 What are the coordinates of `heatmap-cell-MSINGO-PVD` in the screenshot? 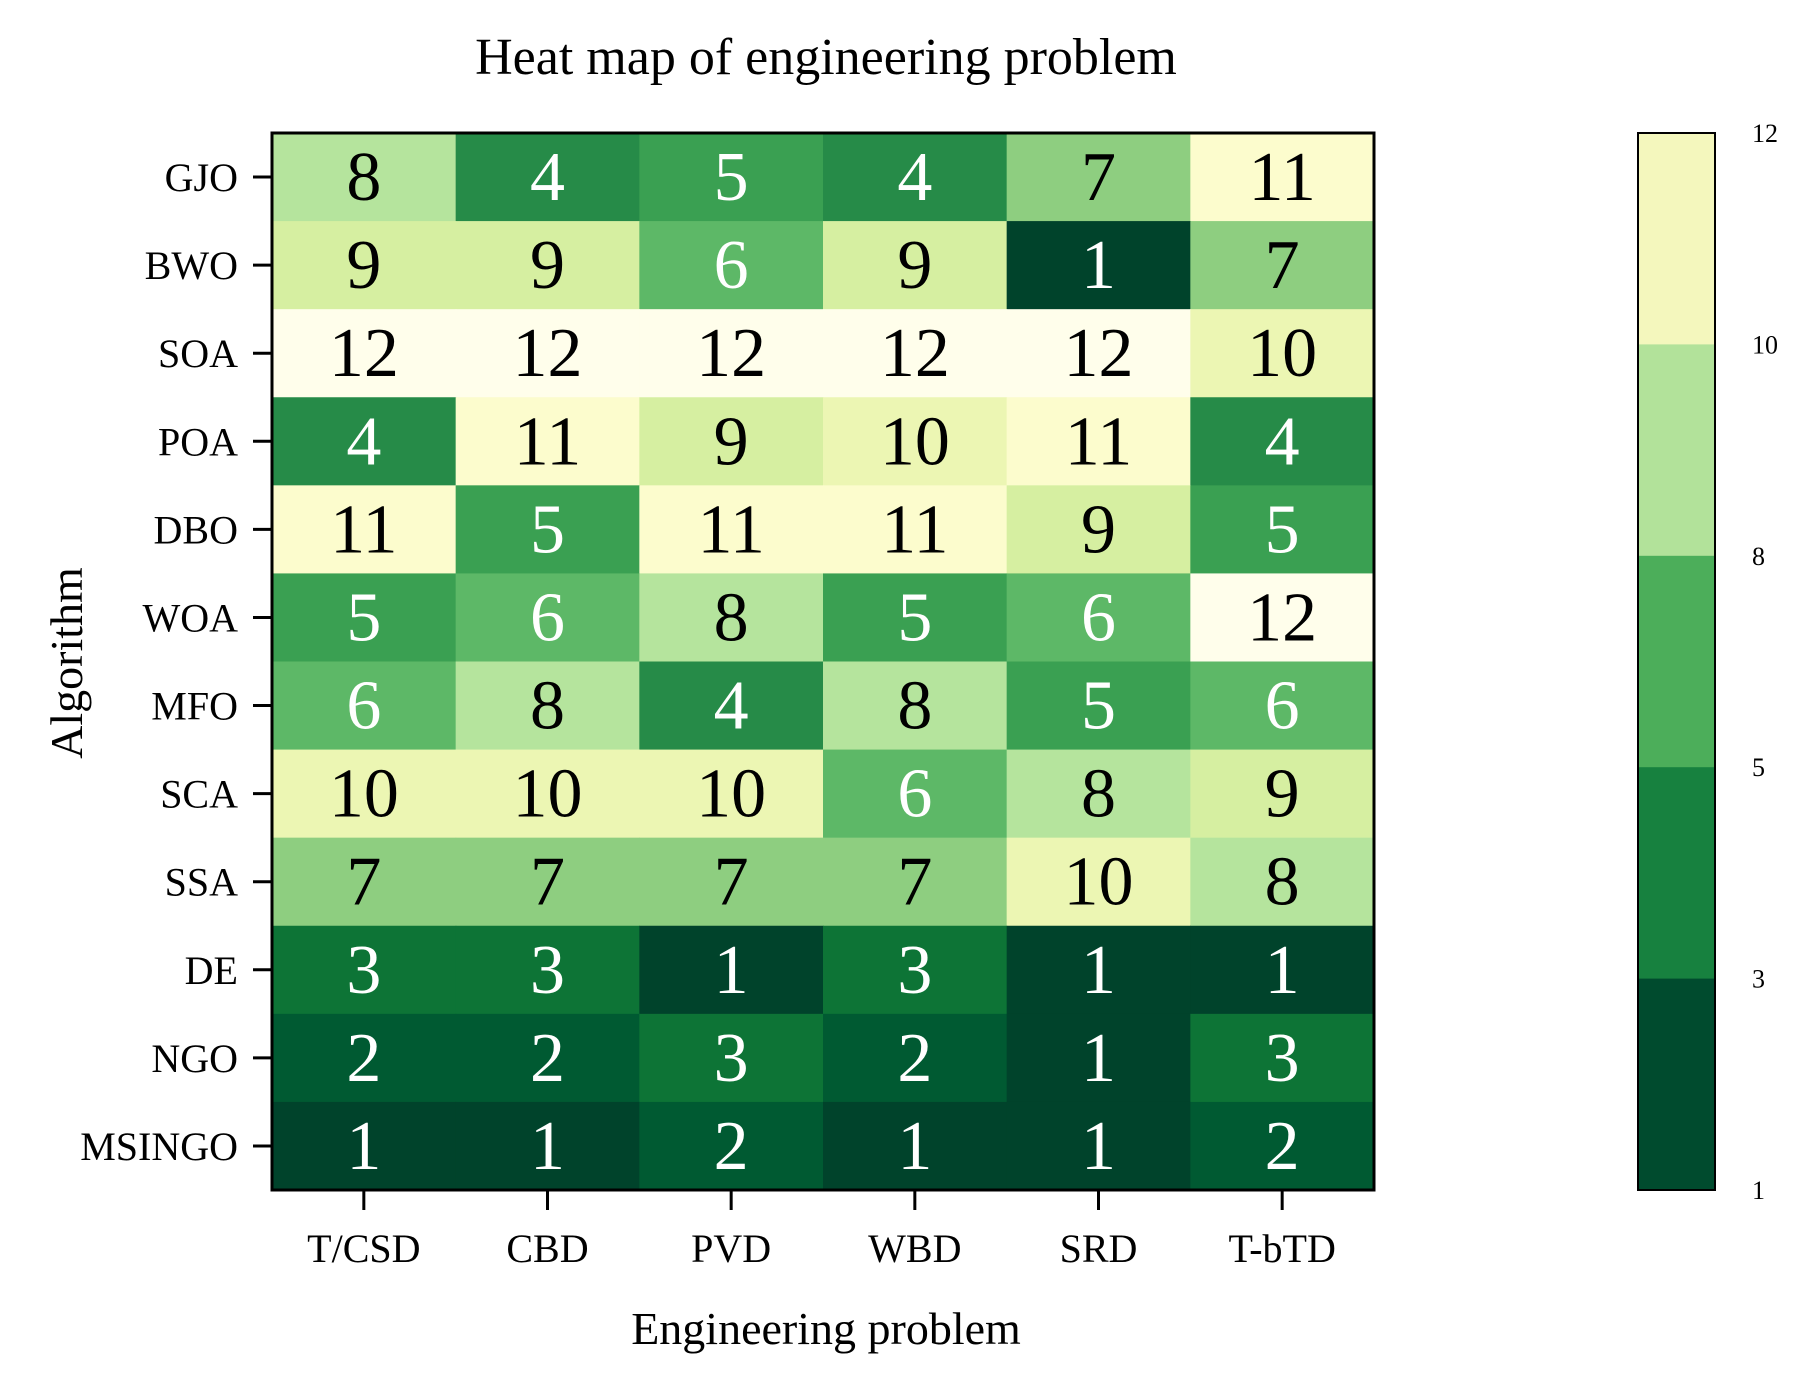 It's located at (731, 1146).